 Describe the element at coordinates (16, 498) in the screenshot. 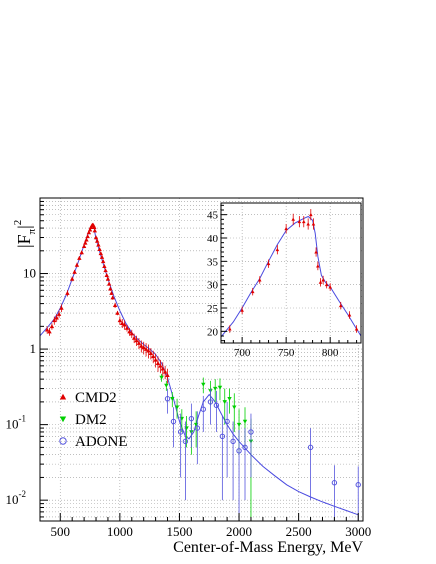

I see `main-y-tick-label: 10-2` at that location.